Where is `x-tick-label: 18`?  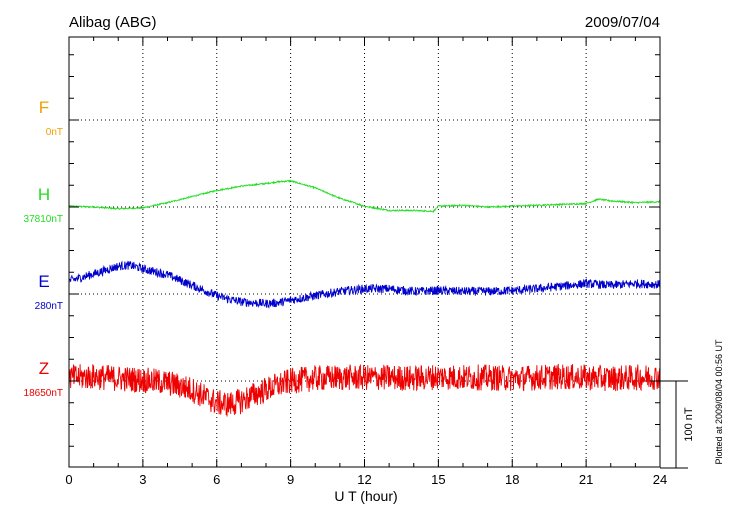 x-tick-label: 18 is located at coordinates (512, 479).